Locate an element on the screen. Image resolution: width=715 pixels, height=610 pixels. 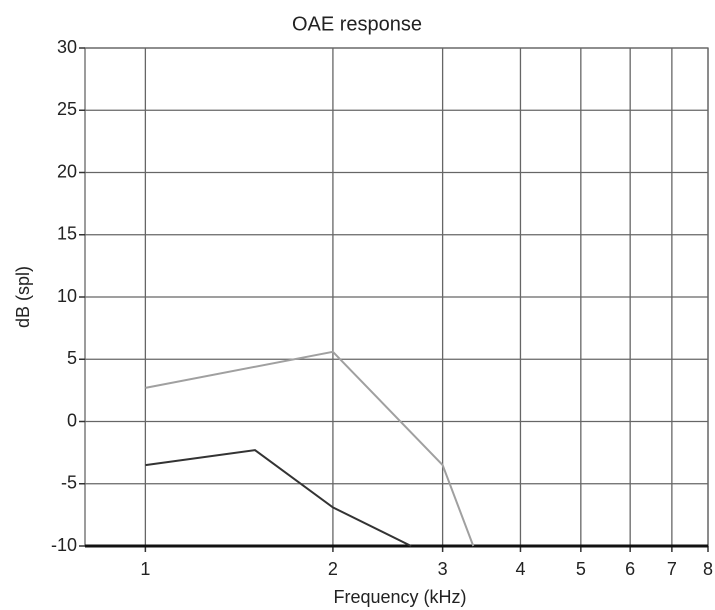
x-tick-label: 8 is located at coordinates (708, 569).